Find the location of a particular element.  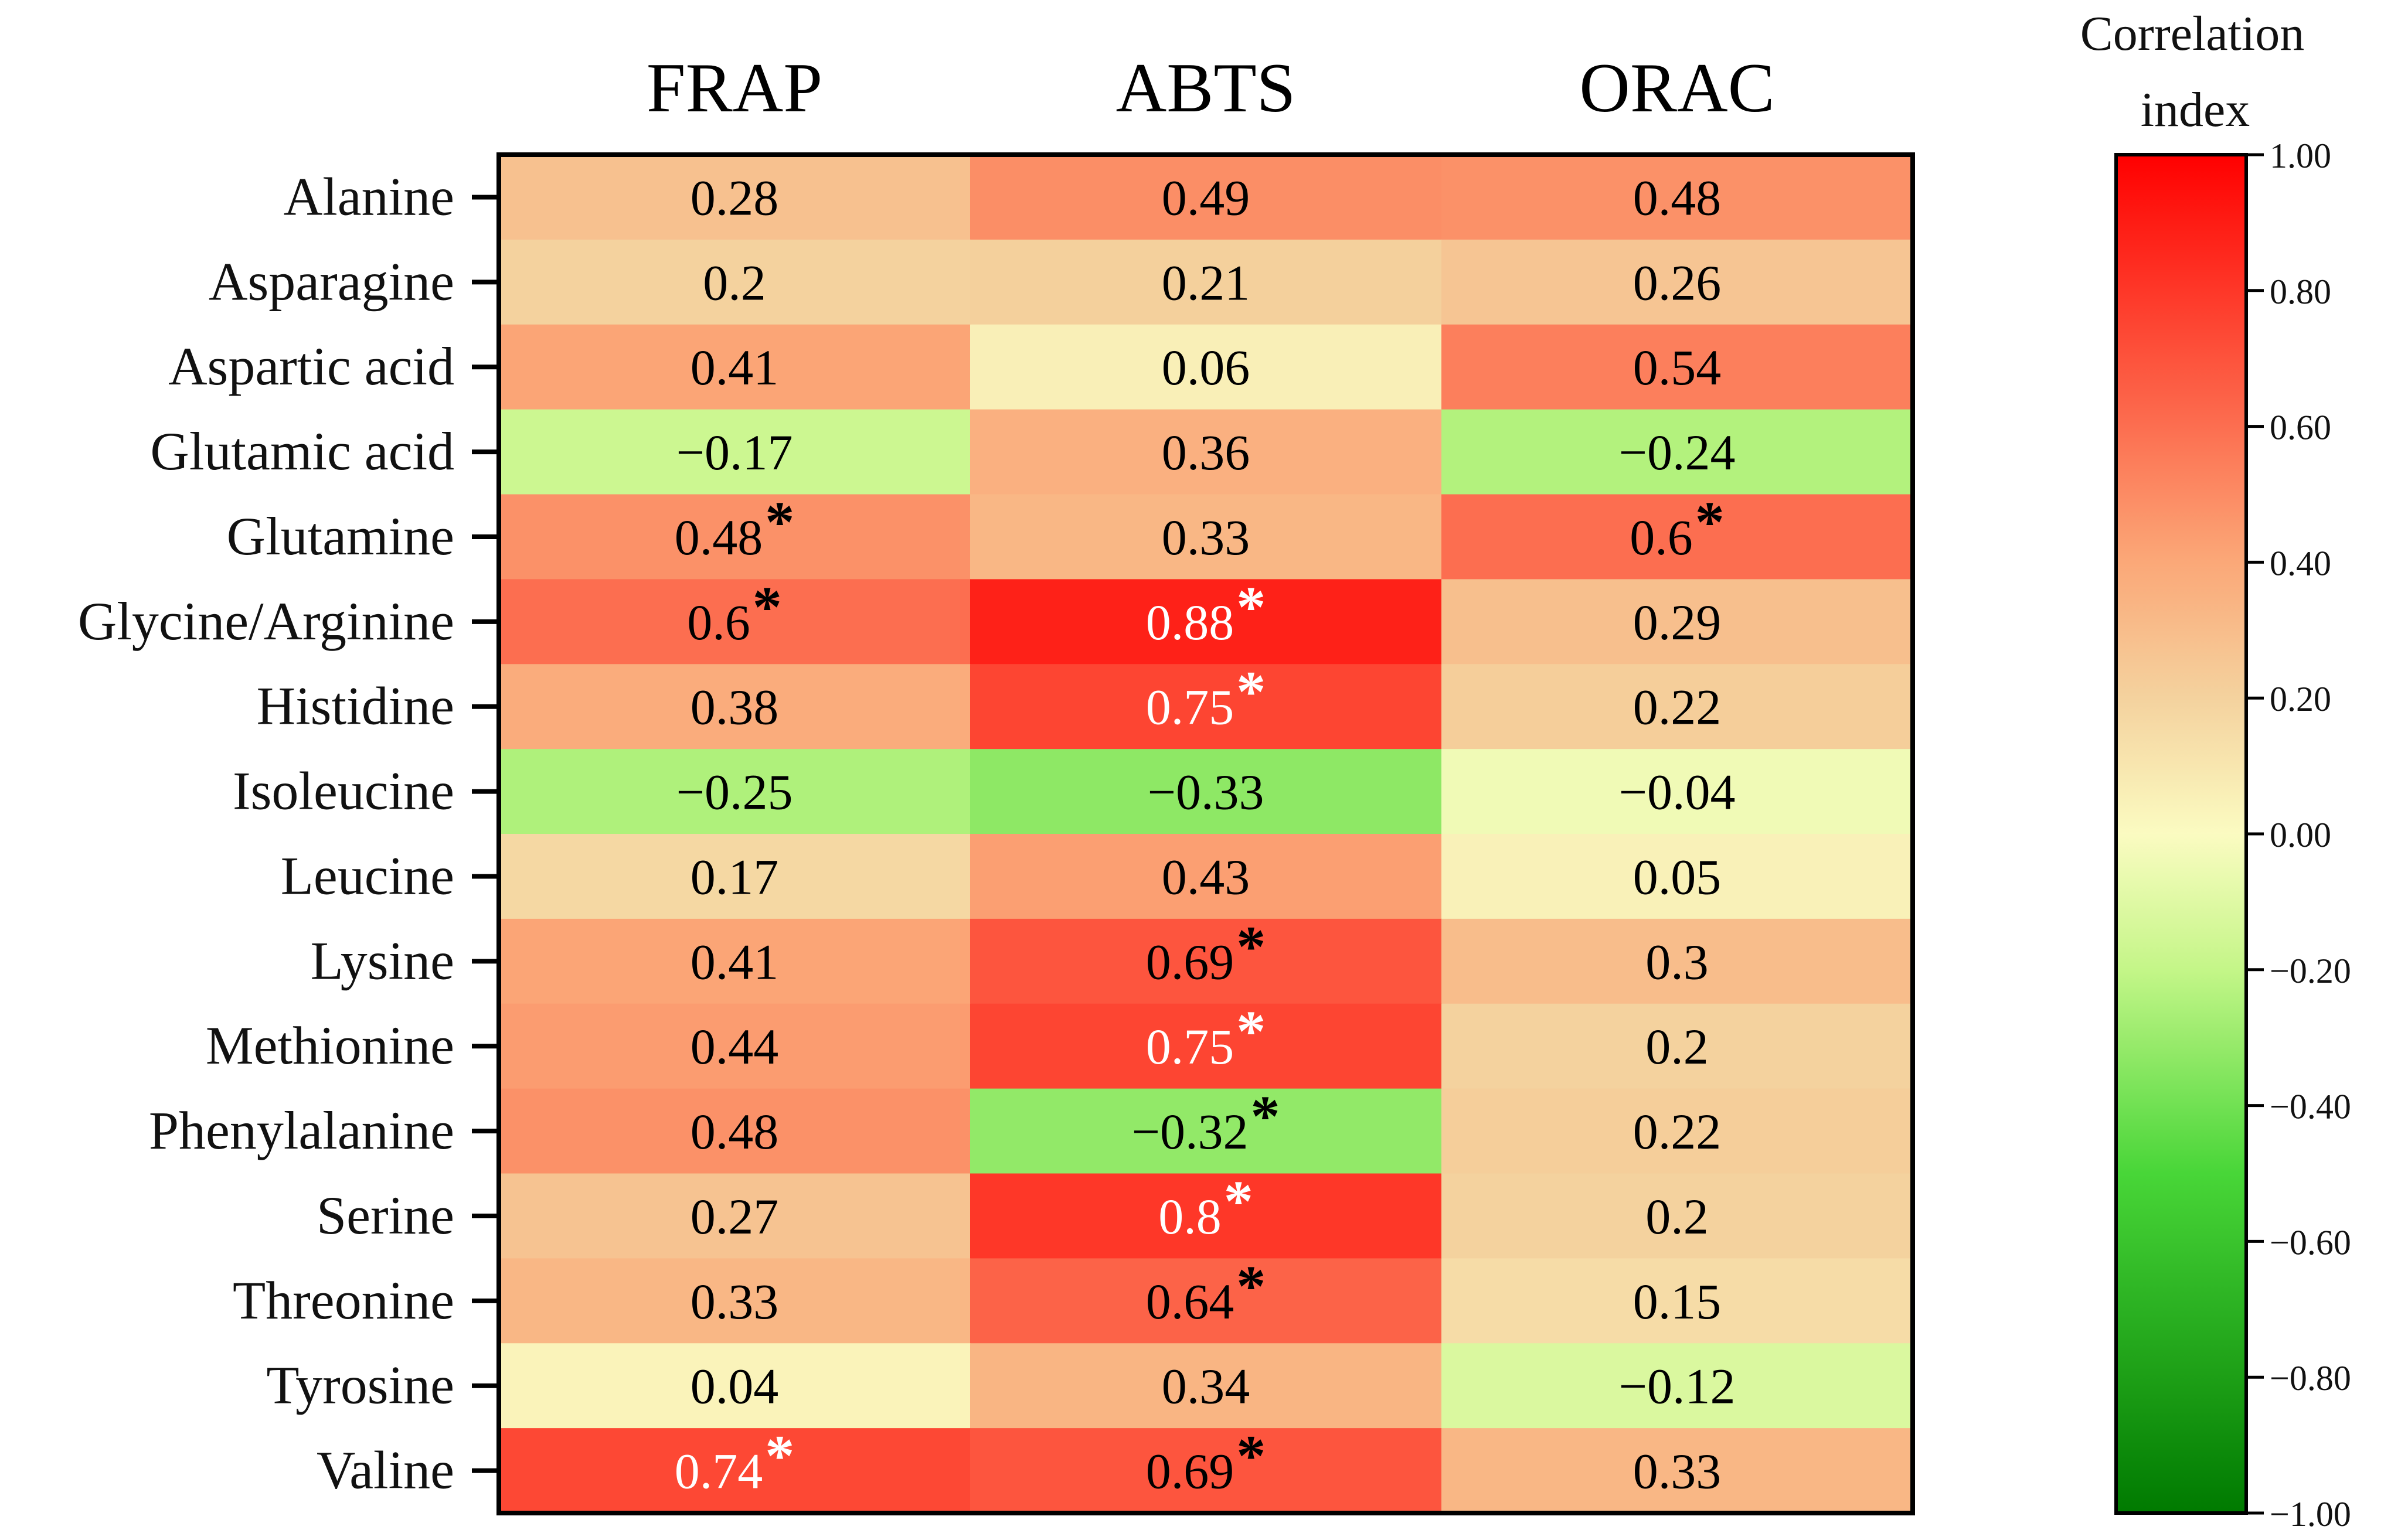

cell-value-label: 0.05 is located at coordinates (1677, 877).